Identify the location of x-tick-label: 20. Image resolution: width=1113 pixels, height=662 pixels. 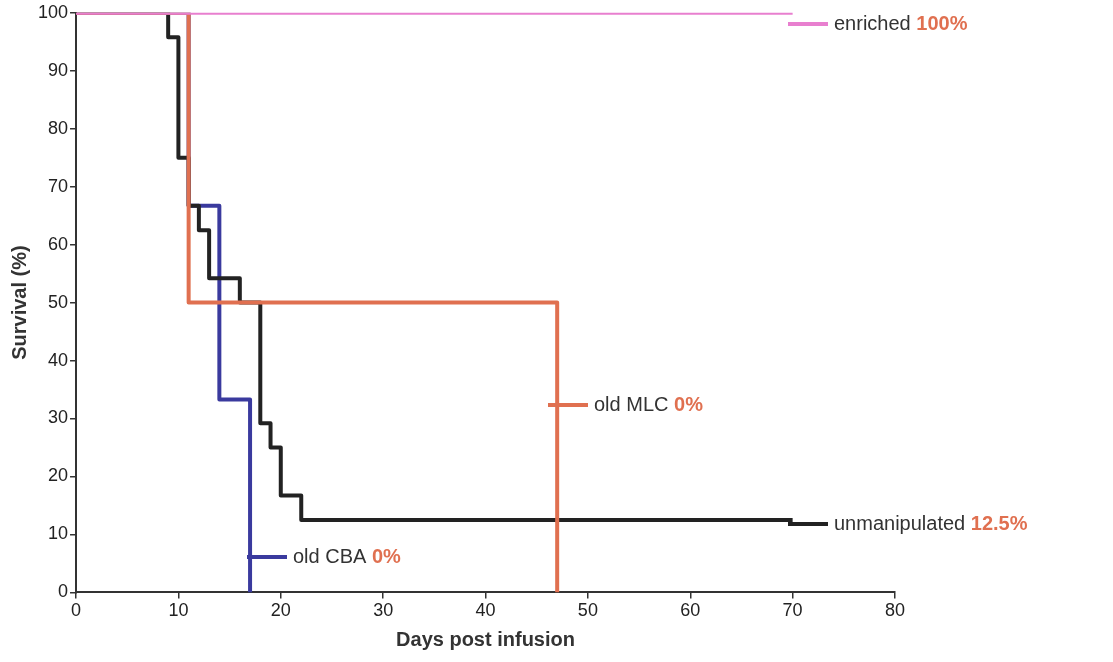
(280, 610).